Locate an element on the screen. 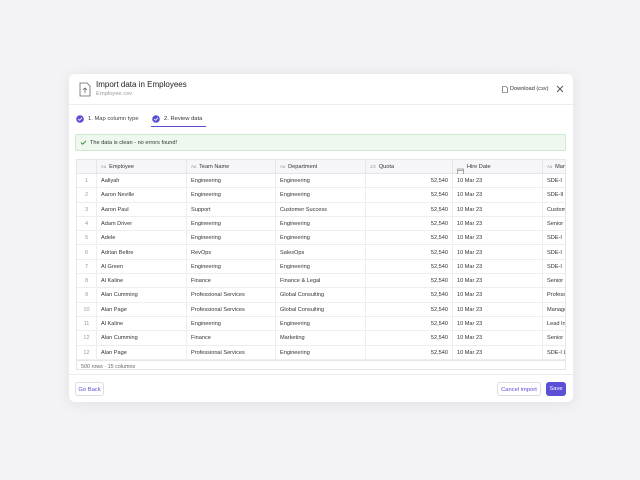 This screenshot has width=640, height=480. table-cell: Senior Engineer is located at coordinates (554, 224).